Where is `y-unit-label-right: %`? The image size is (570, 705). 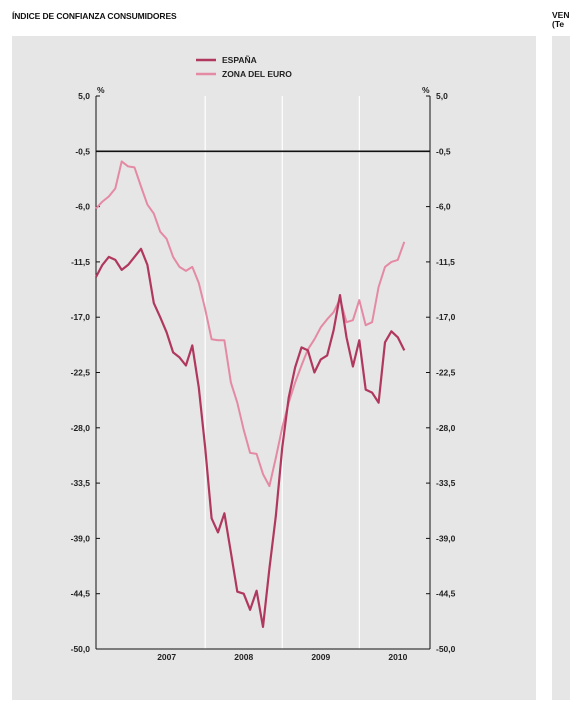 y-unit-label-right: % is located at coordinates (426, 90).